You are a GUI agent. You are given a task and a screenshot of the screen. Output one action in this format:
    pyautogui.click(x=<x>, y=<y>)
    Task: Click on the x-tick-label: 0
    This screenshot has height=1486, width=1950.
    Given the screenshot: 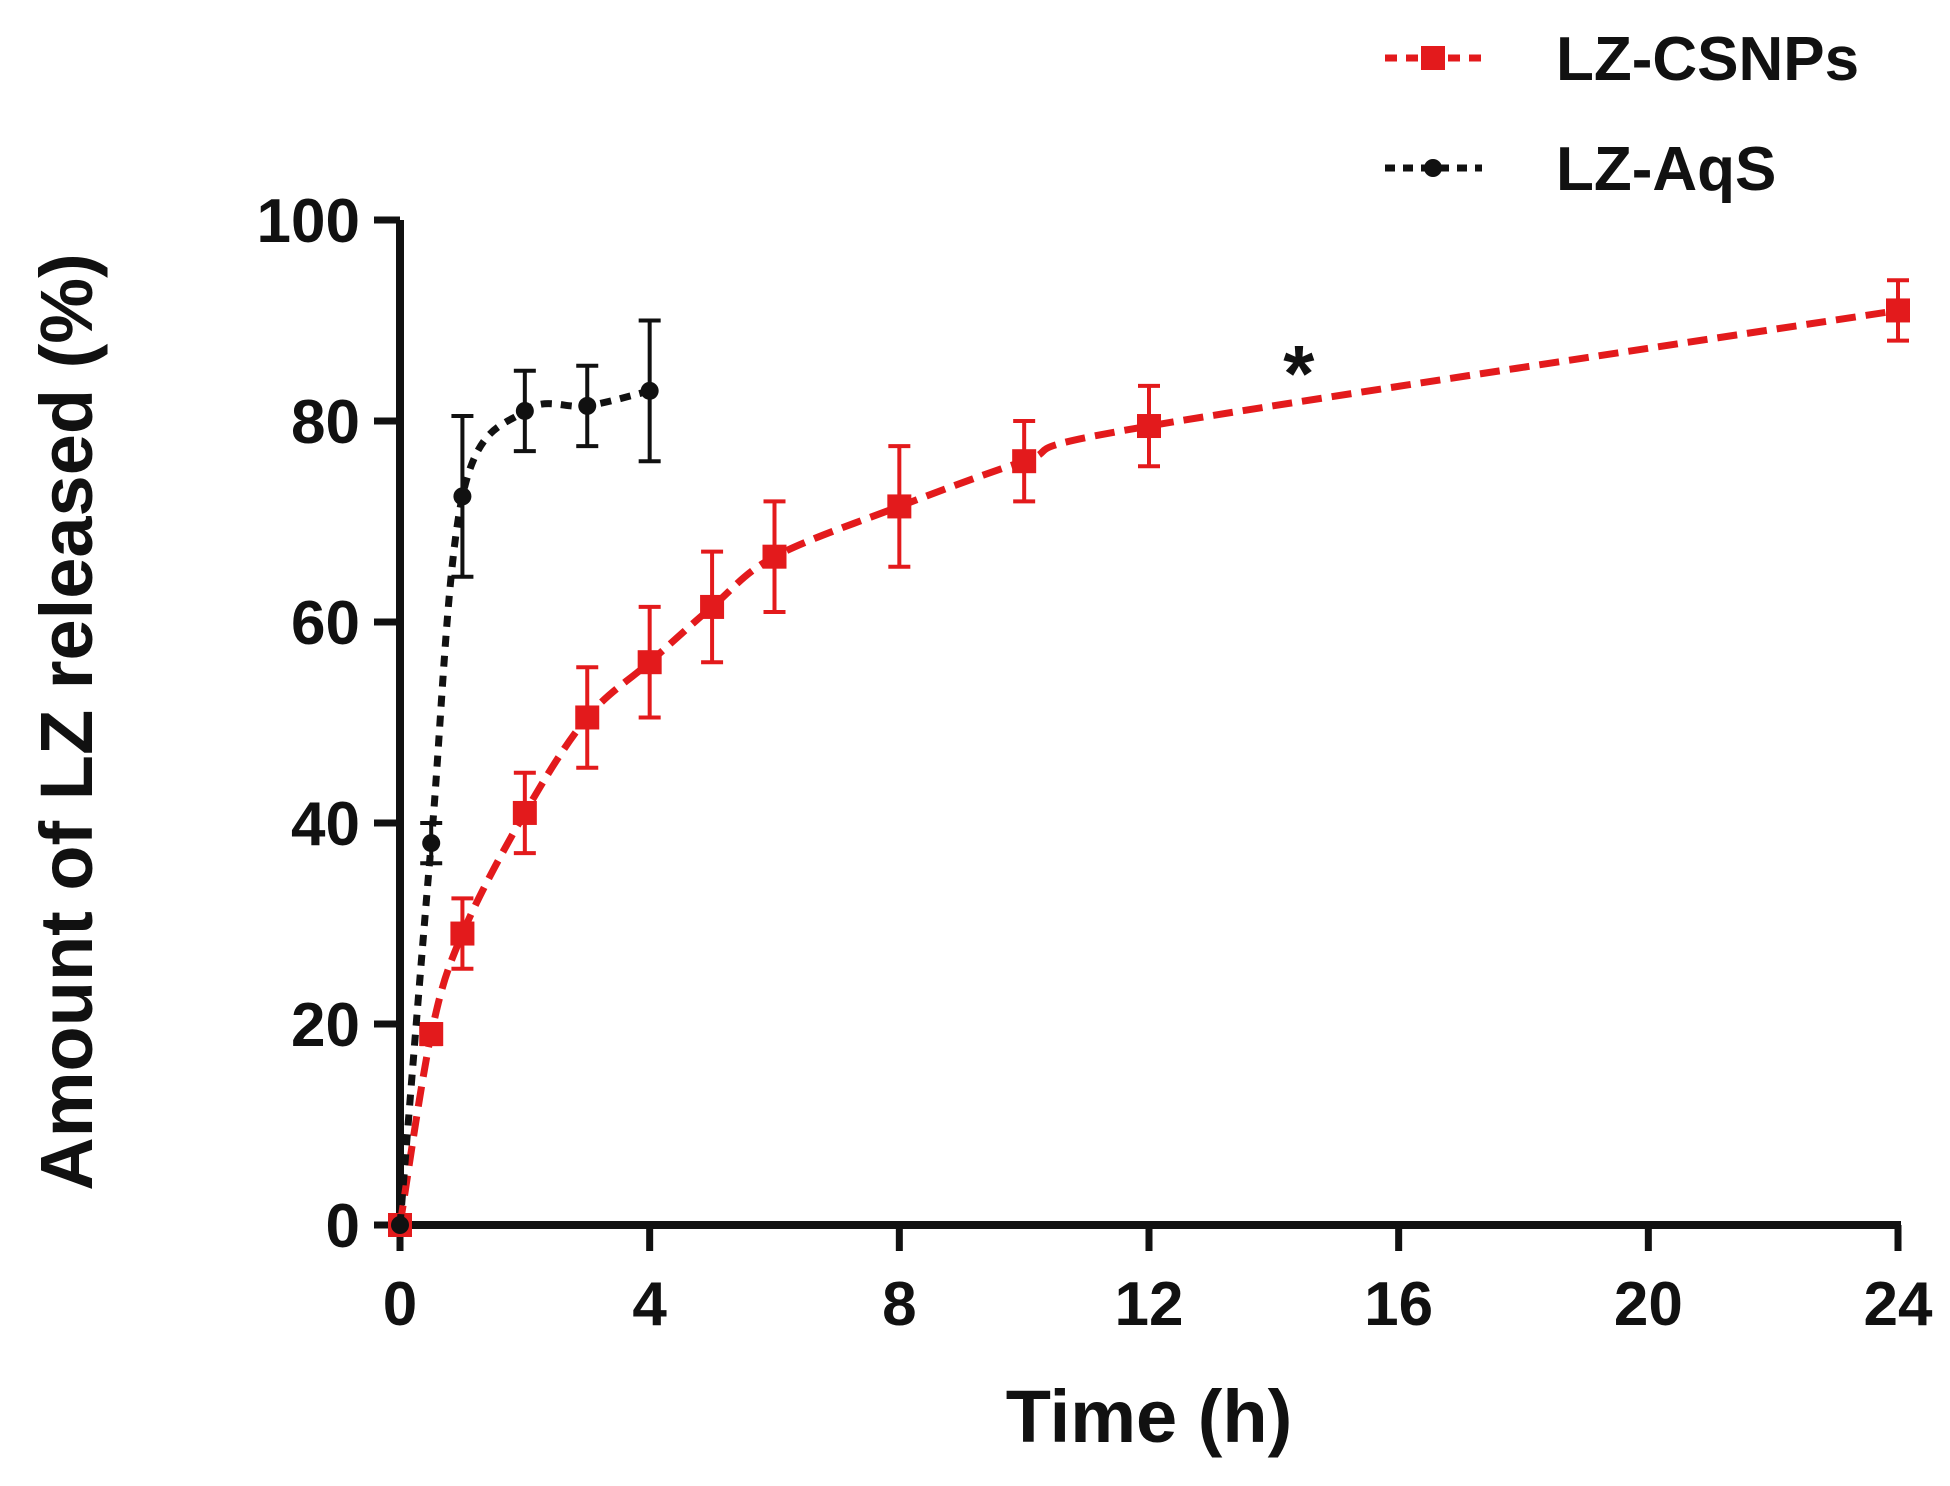 What is the action you would take?
    pyautogui.click(x=400, y=1304)
    